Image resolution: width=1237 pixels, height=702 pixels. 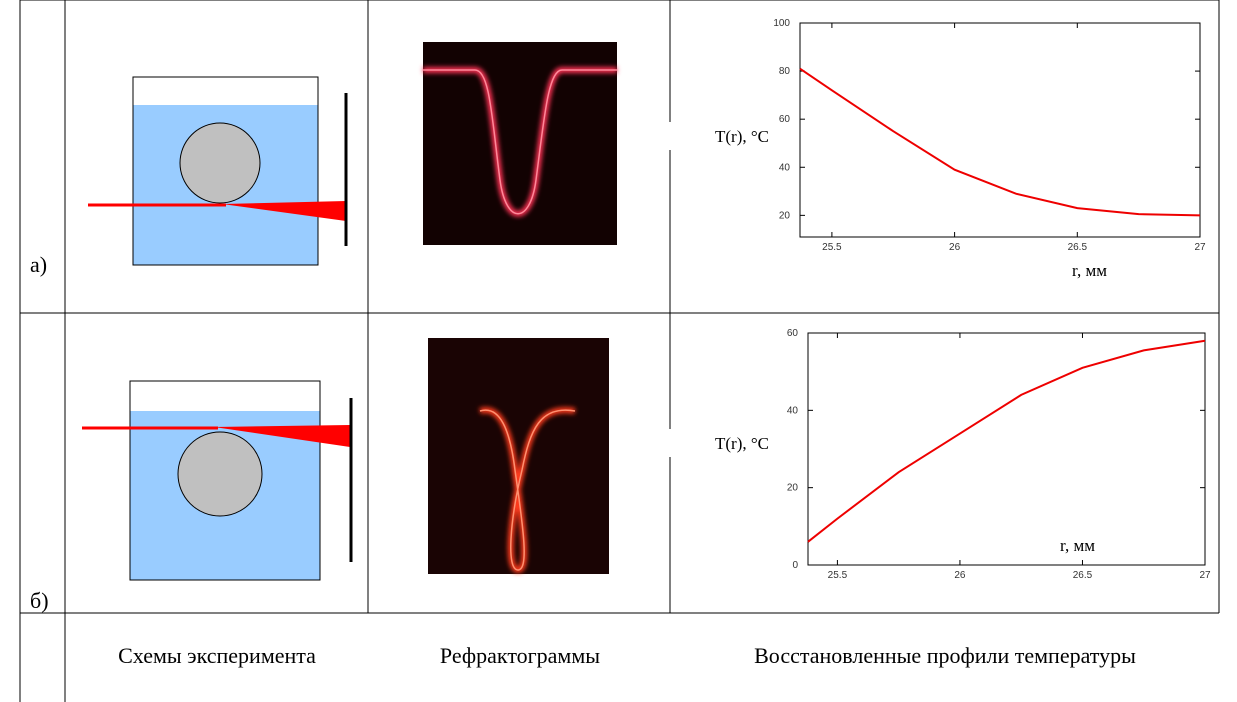 What do you see at coordinates (217, 480) in the screenshot?
I see `scheme-b` at bounding box center [217, 480].